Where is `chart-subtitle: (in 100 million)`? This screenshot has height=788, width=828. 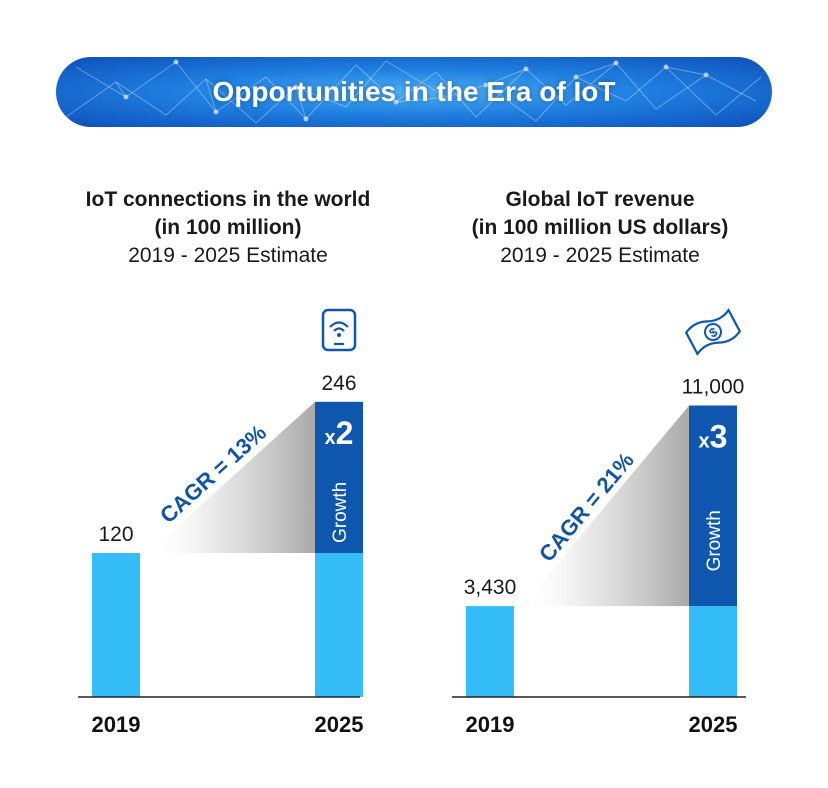 chart-subtitle: (in 100 million) is located at coordinates (228, 227).